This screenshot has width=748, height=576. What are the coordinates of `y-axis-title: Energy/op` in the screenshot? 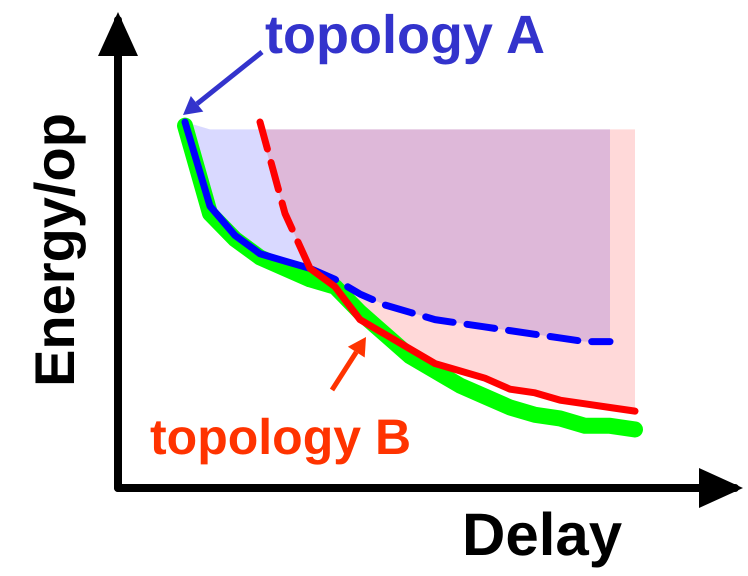 It's located at (54, 250).